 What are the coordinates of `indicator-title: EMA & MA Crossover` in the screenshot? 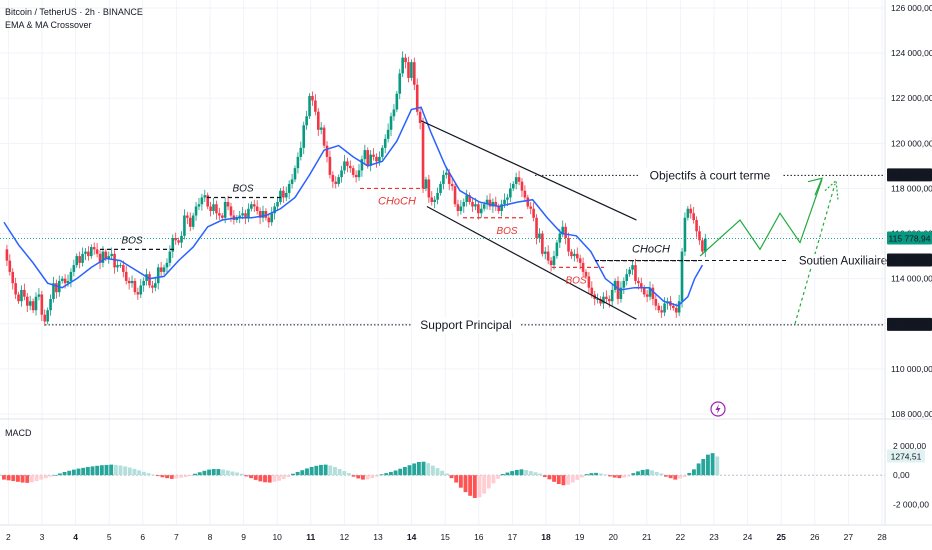 It's located at (48, 25).